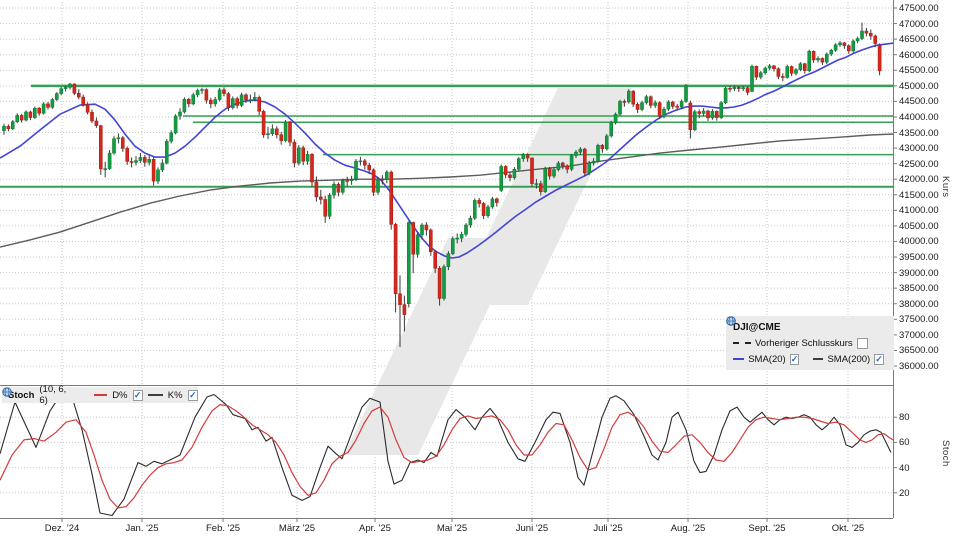 This screenshot has width=960, height=540. I want to click on month-label: März '25, so click(297, 528).